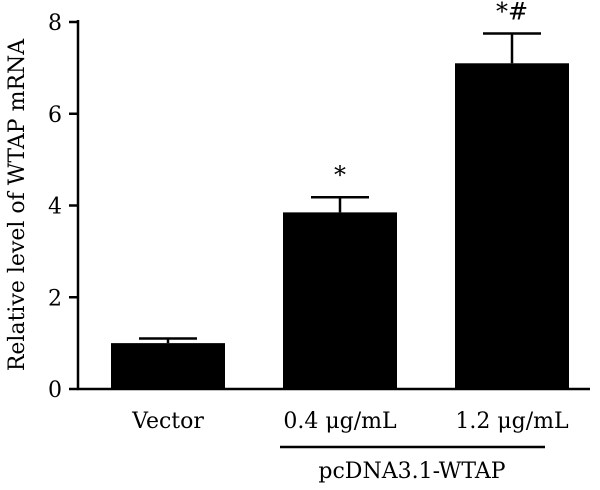 This screenshot has height=490, width=600. What do you see at coordinates (411, 471) in the screenshot?
I see `group-label: pcDNA3.1-WTAP` at bounding box center [411, 471].